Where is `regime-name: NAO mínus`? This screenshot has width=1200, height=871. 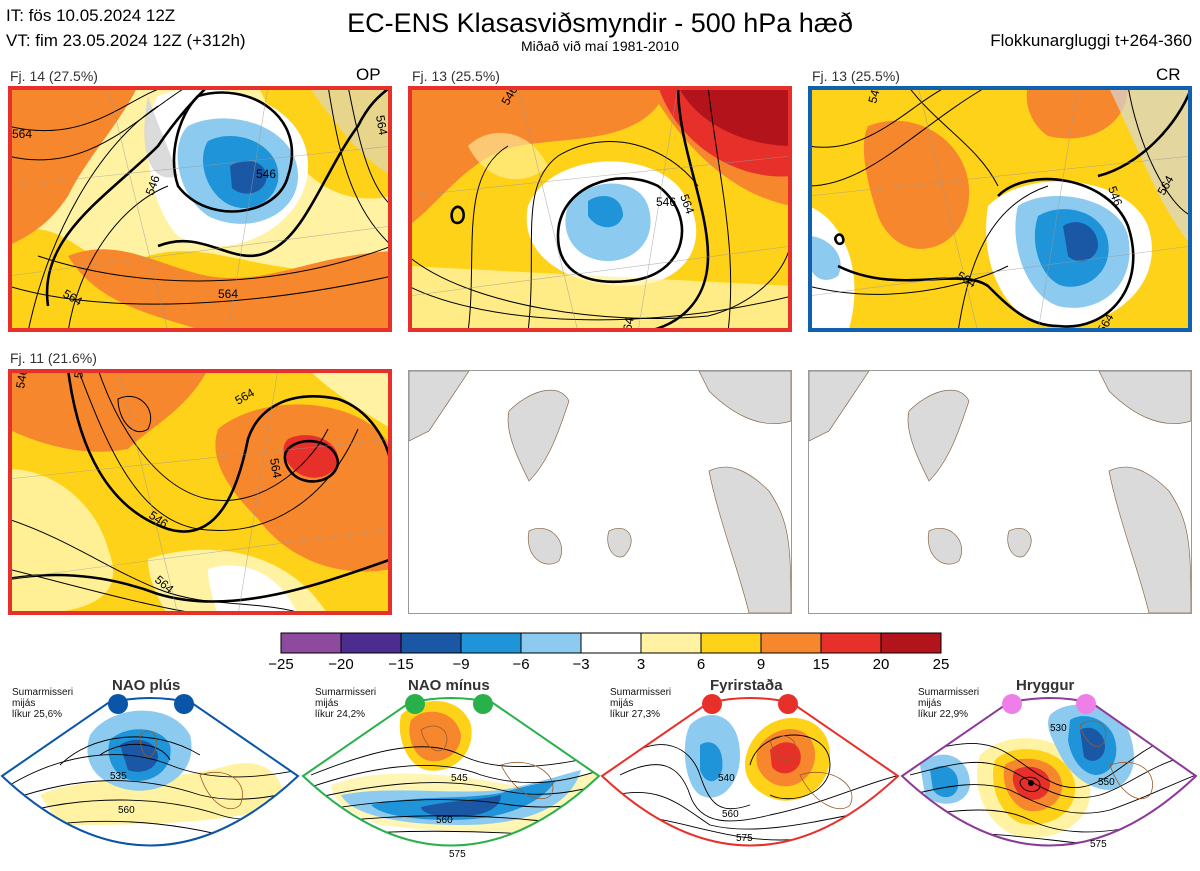 regime-name: NAO mínus is located at coordinates (449, 685).